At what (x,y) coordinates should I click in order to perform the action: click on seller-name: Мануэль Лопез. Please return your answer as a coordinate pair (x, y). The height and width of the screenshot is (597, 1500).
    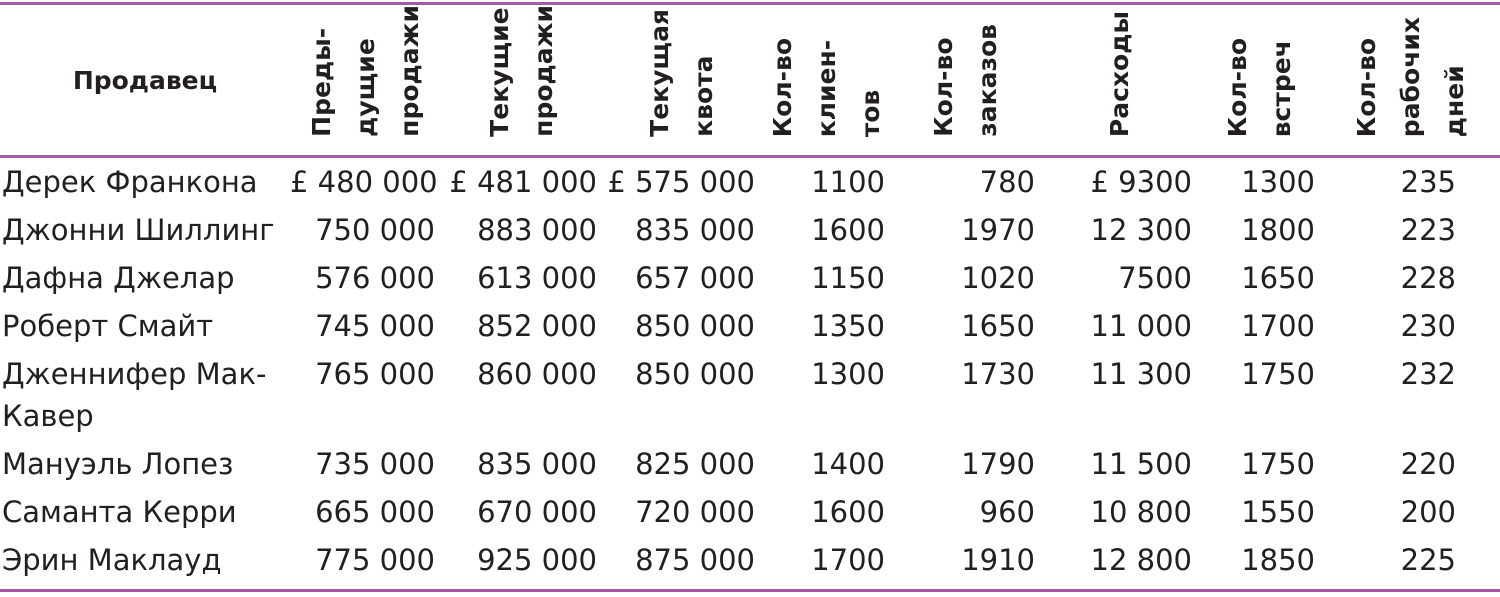
    Looking at the image, I should click on (118, 464).